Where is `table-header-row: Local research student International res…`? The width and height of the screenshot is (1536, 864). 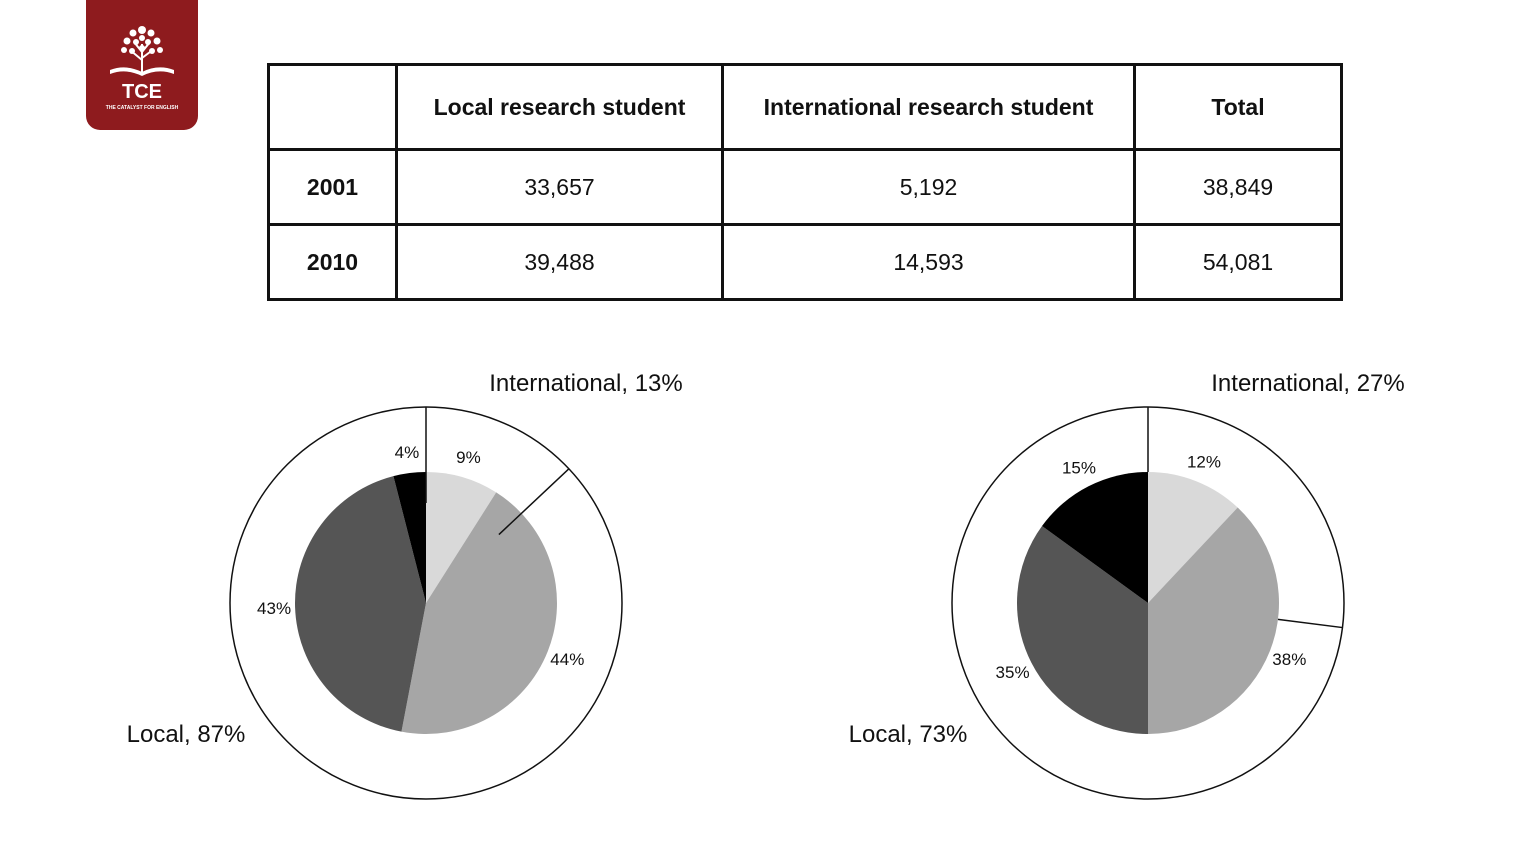 table-header-row: Local research student International res… is located at coordinates (805, 107).